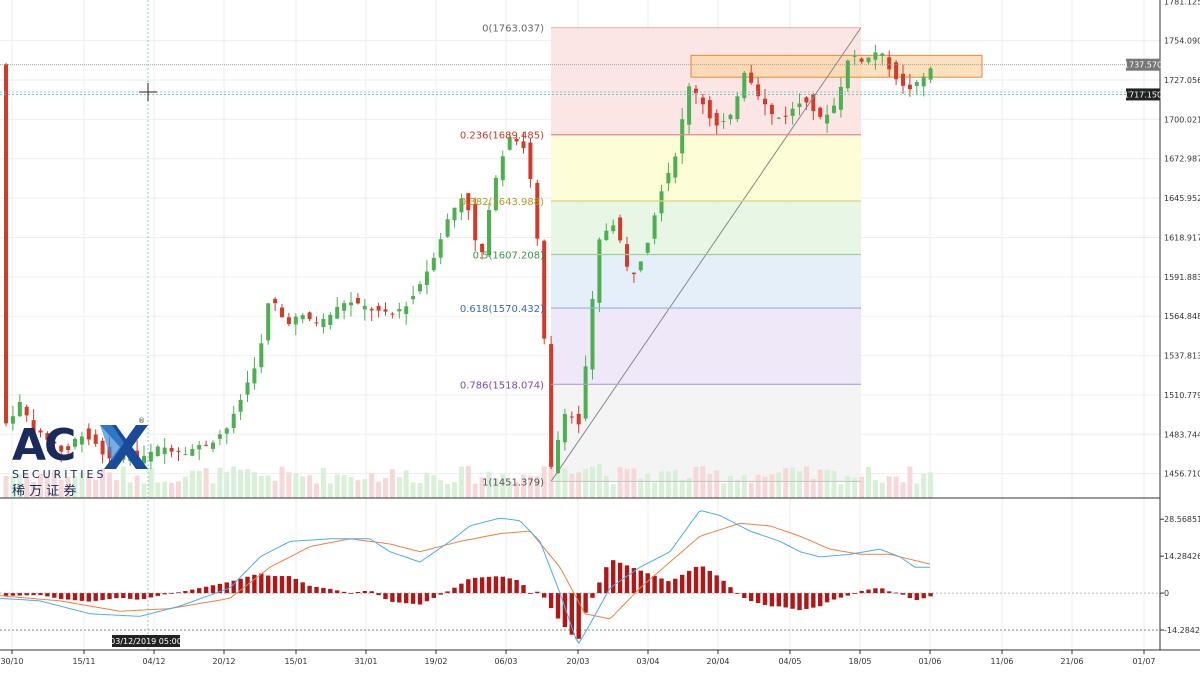 The image size is (1200, 675). Describe the element at coordinates (1182, 41) in the screenshot. I see `price-tick-label: 1754.090` at that location.